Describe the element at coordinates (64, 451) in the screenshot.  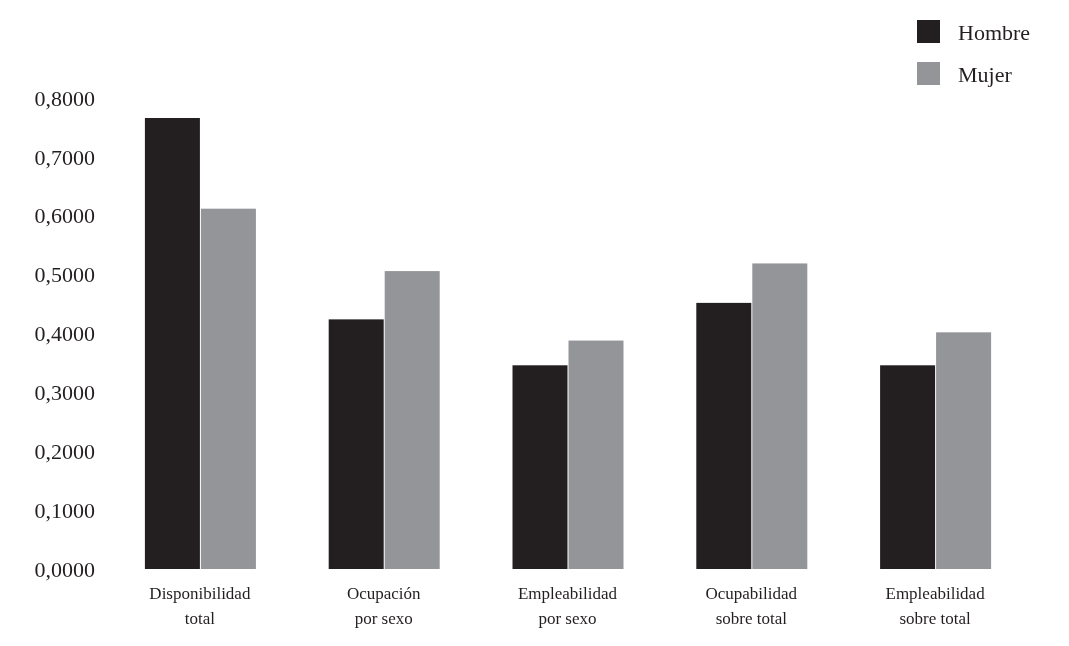
I see `y-tick-label: 0,2000` at that location.